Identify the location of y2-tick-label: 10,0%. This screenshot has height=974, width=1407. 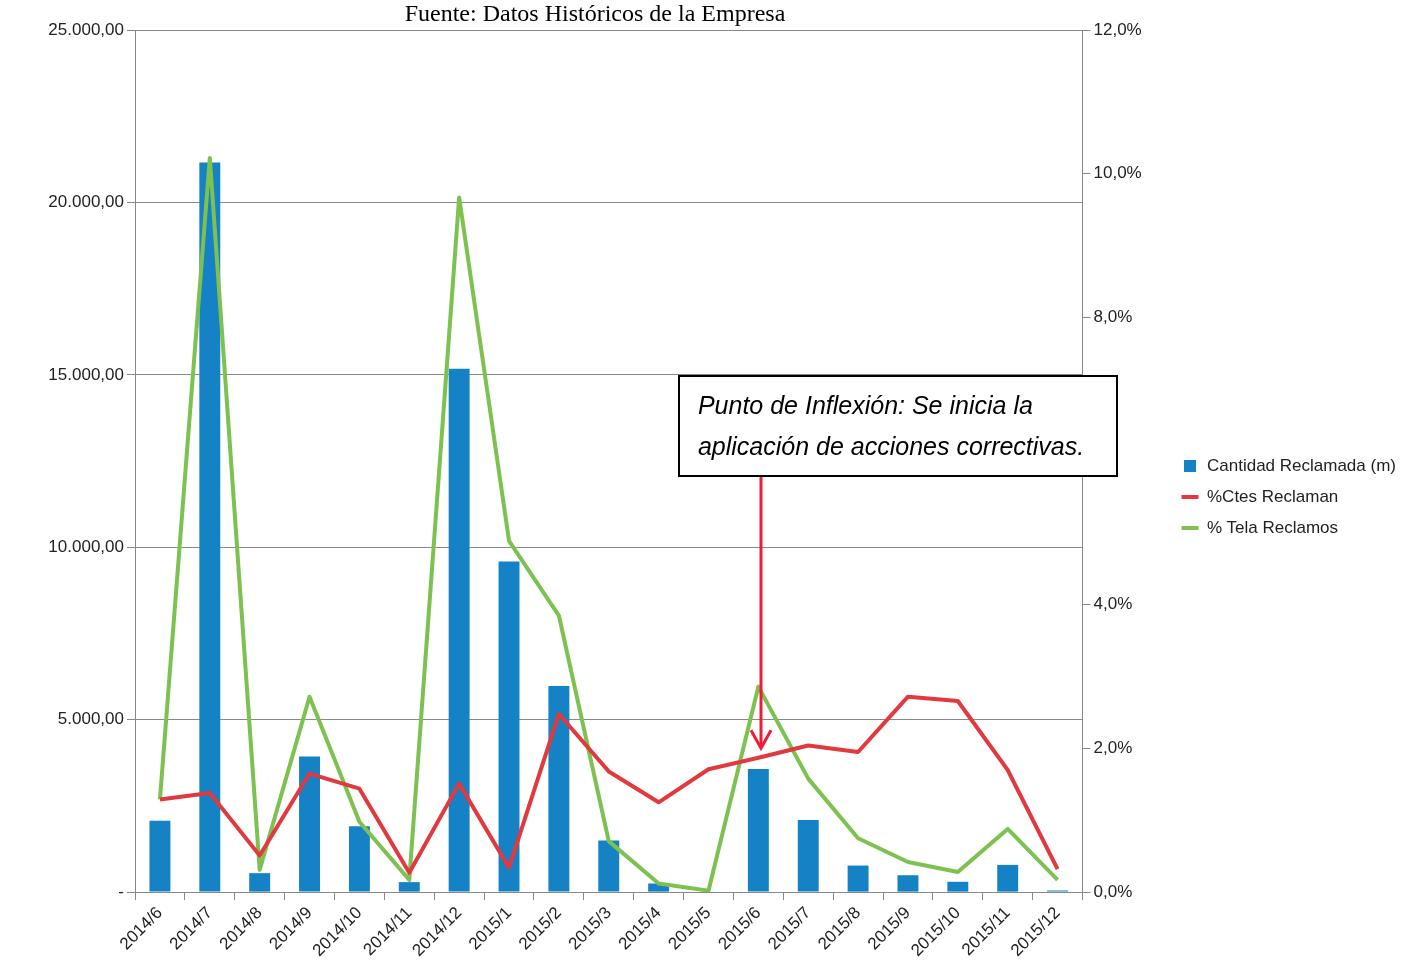
(1117, 173).